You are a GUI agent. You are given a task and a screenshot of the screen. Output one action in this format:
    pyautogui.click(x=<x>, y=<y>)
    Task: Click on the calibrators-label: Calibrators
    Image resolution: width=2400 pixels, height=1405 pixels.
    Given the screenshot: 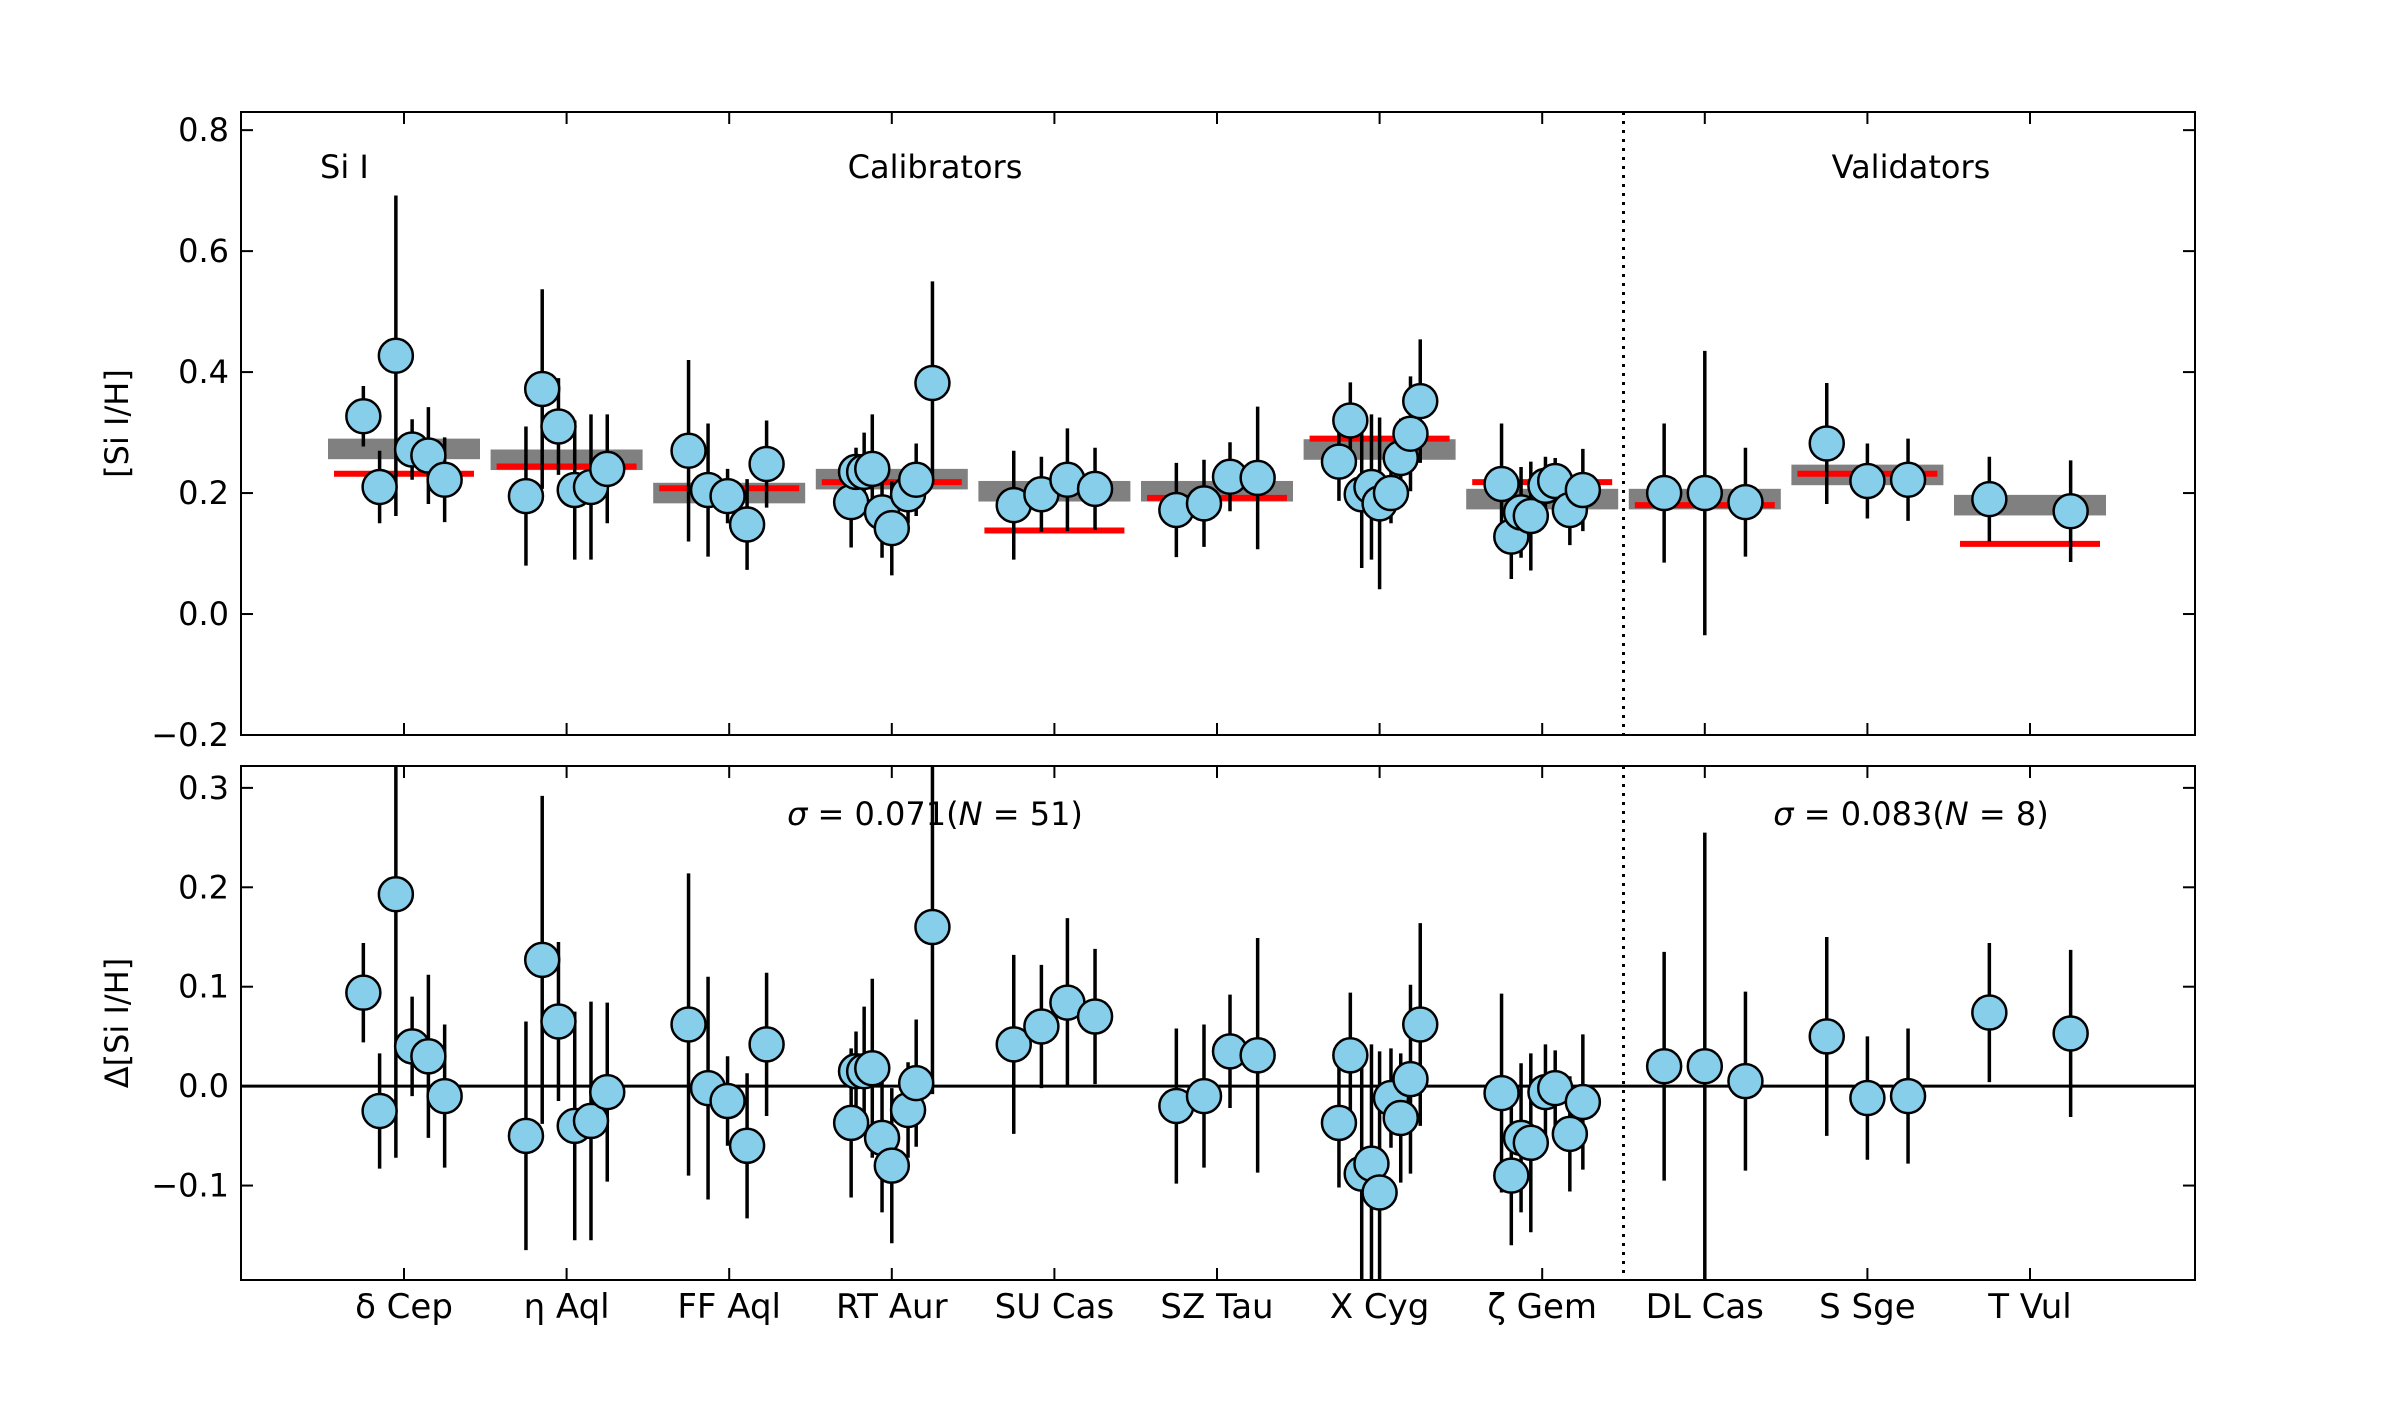 What is the action you would take?
    pyautogui.click(x=935, y=167)
    